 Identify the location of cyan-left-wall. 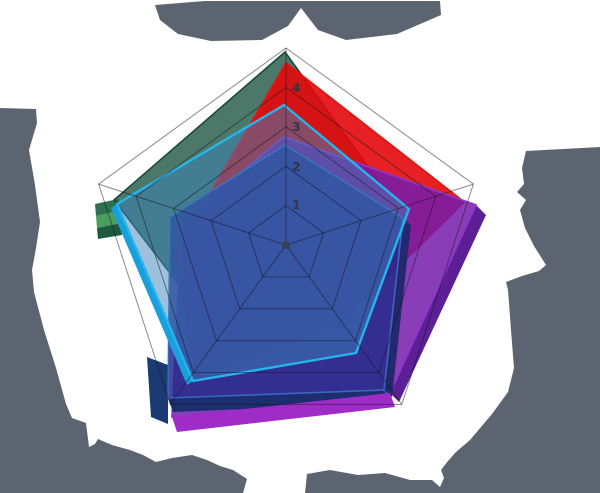
(152, 294).